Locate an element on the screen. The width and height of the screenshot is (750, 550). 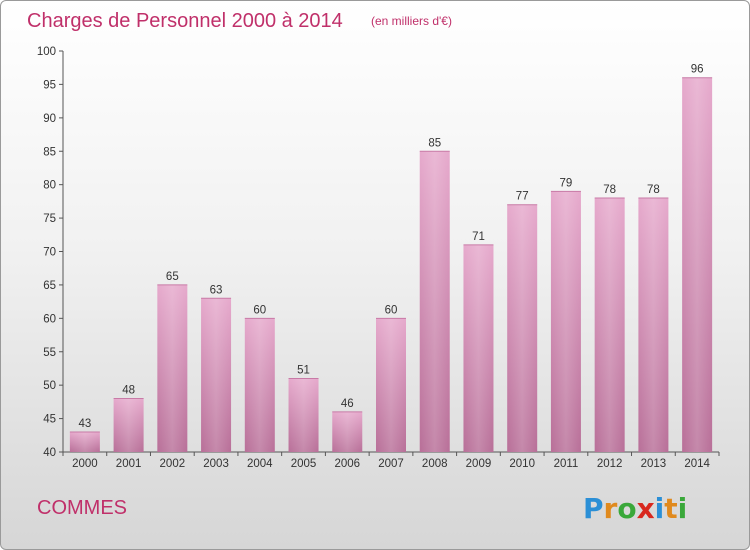
y-tick-label: 50 is located at coordinates (49, 386).